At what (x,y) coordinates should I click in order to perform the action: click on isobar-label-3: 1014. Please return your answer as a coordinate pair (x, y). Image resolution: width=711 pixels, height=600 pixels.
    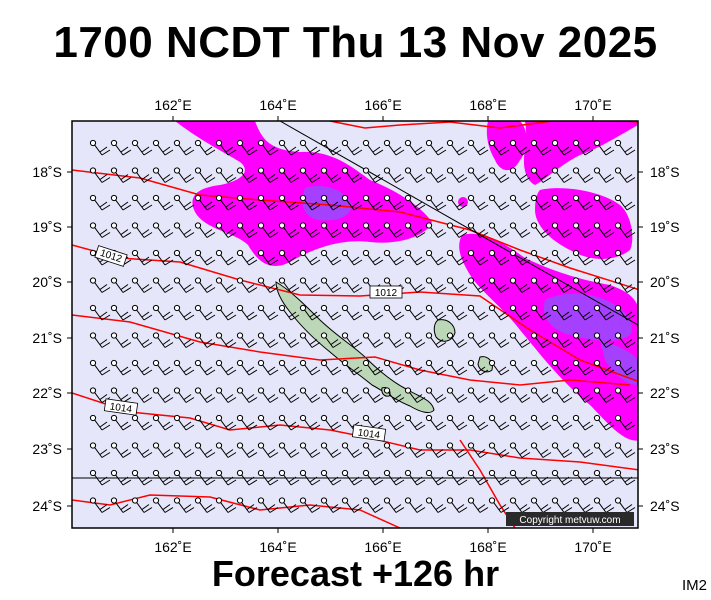
    Looking at the image, I should click on (121, 407).